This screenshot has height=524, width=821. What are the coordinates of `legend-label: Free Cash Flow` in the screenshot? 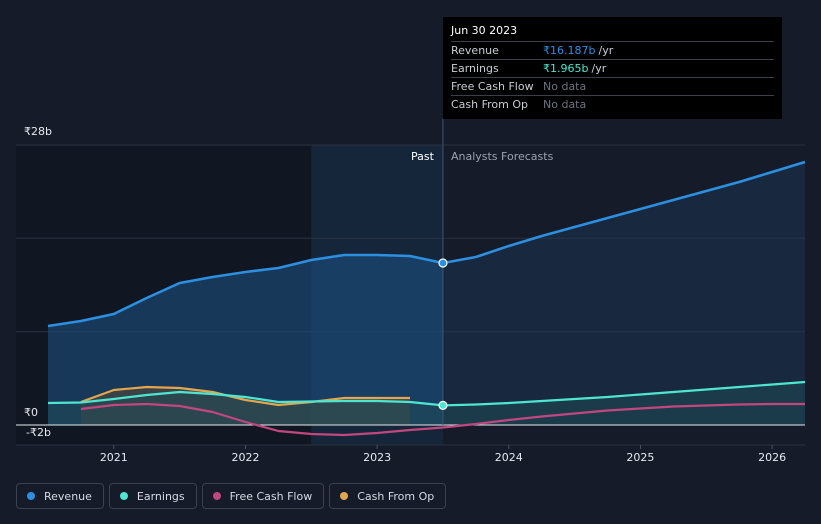 It's located at (271, 496).